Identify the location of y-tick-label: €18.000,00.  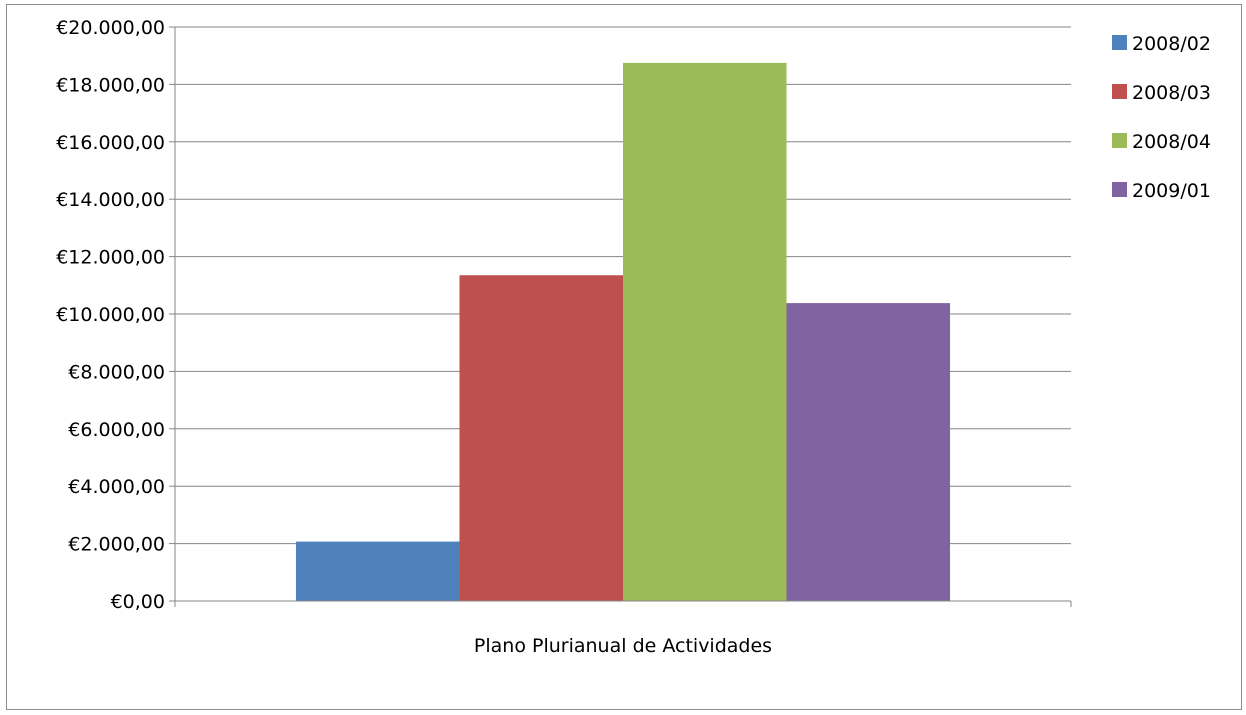
(110, 85).